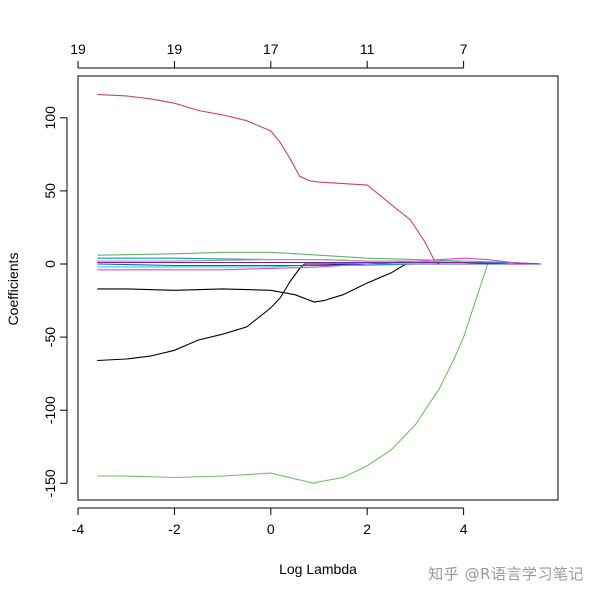 Image resolution: width=600 pixels, height=598 pixels. Describe the element at coordinates (50, 118) in the screenshot. I see `y-tick-label: 100` at that location.